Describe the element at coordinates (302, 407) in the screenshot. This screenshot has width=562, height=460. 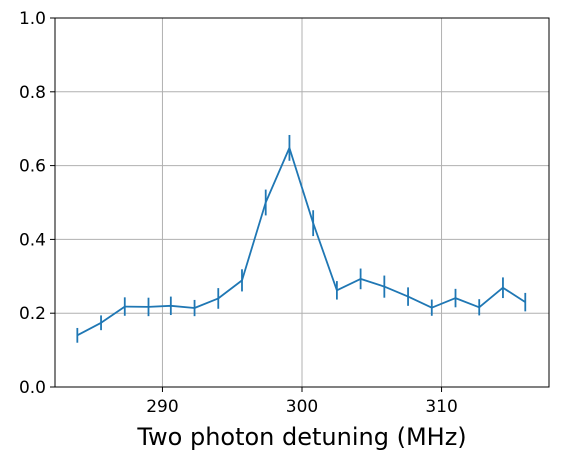
I see `x-tick-label: 300` at that location.